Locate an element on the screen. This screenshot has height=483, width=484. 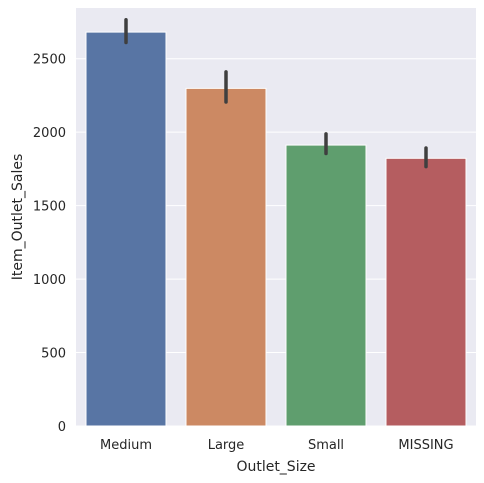
bar-medium is located at coordinates (126, 229).